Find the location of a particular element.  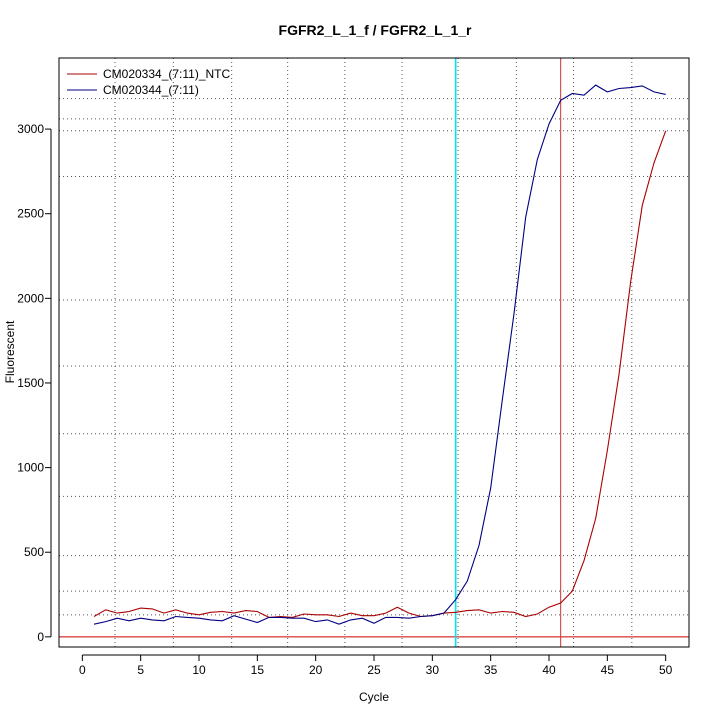

x-tick-label: 5 is located at coordinates (140, 670).